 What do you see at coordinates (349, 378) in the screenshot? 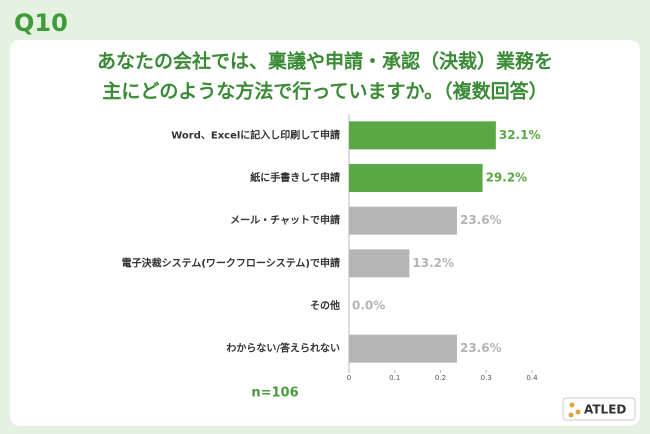
I see `x-tick-label: 0` at bounding box center [349, 378].